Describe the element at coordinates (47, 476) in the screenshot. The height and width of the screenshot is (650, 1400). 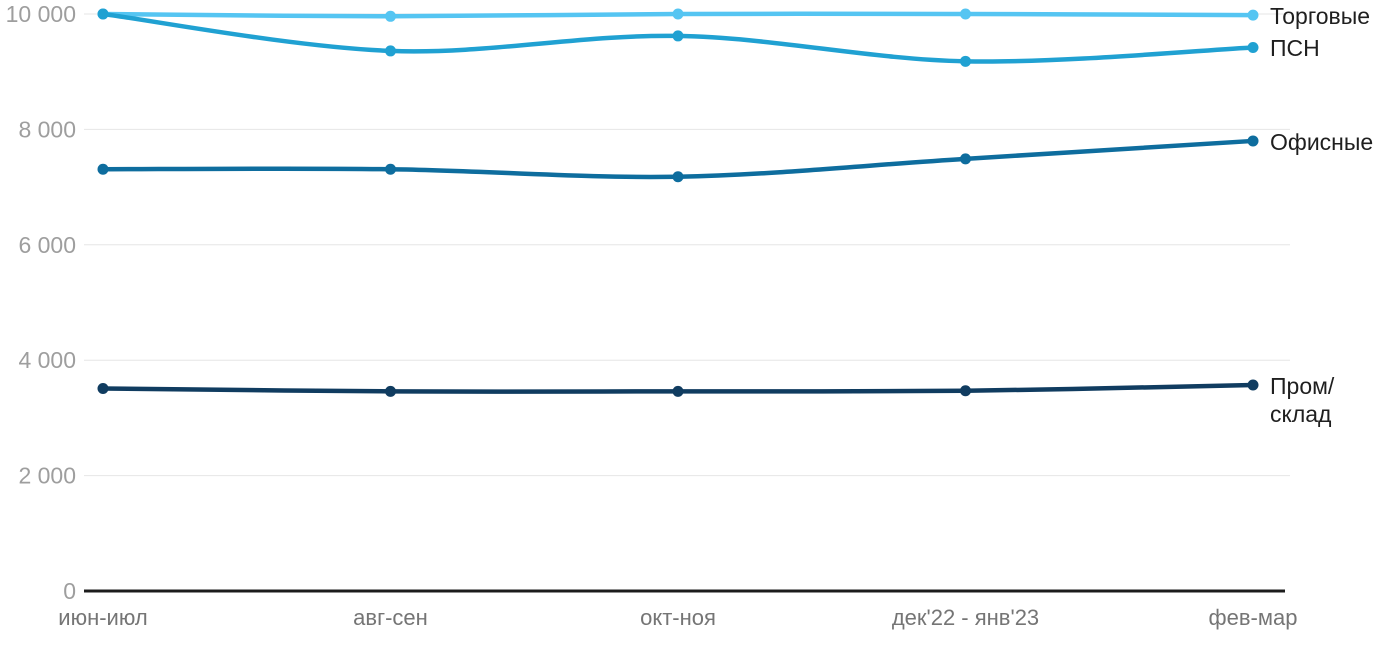
I see `y-tick-label: 2 000` at that location.